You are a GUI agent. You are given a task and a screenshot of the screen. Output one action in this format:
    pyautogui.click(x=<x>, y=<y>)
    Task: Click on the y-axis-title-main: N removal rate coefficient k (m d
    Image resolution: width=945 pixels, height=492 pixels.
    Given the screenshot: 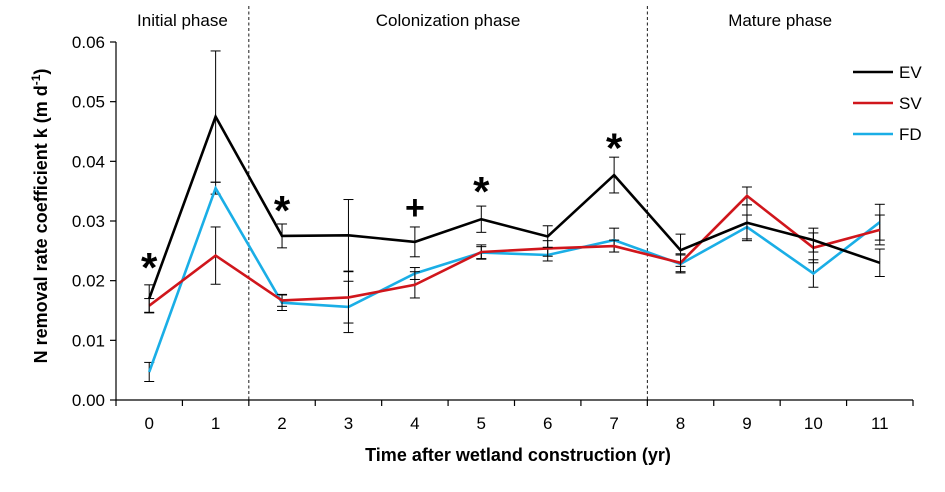 What is the action you would take?
    pyautogui.click(x=41, y=224)
    